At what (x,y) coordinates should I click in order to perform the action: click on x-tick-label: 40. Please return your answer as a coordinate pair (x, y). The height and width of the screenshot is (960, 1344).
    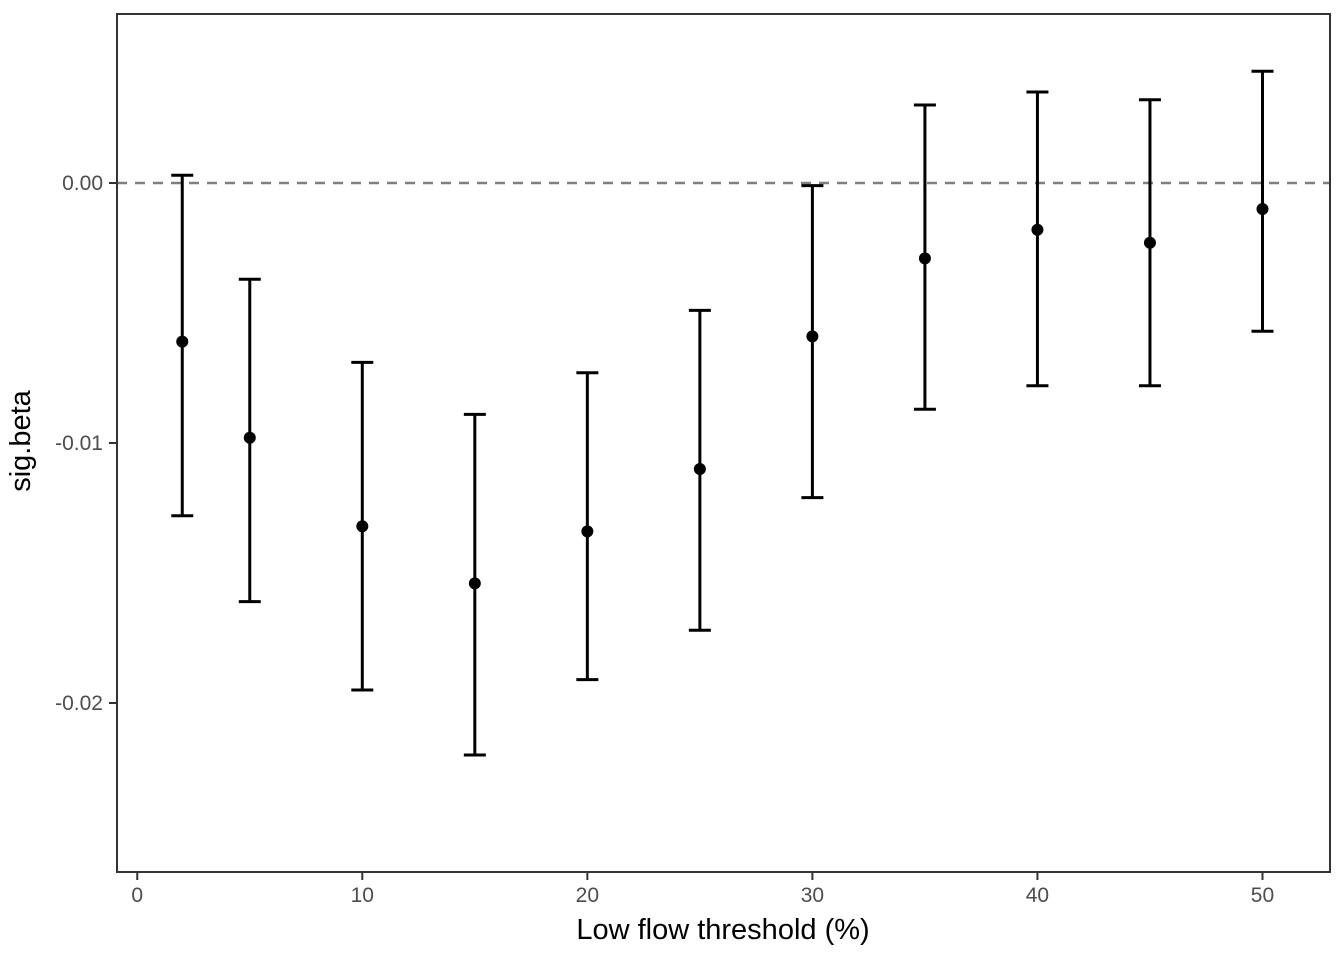
    Looking at the image, I should click on (1037, 895).